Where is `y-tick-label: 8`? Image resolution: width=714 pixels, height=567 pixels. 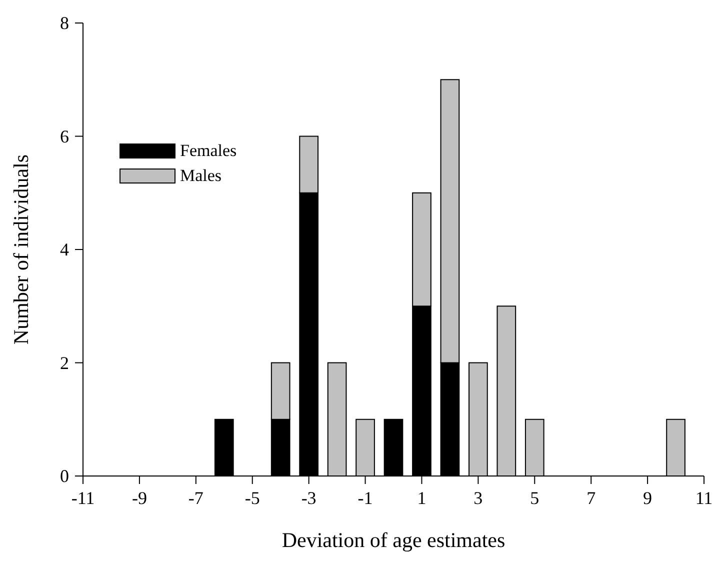 y-tick-label: 8 is located at coordinates (64, 23).